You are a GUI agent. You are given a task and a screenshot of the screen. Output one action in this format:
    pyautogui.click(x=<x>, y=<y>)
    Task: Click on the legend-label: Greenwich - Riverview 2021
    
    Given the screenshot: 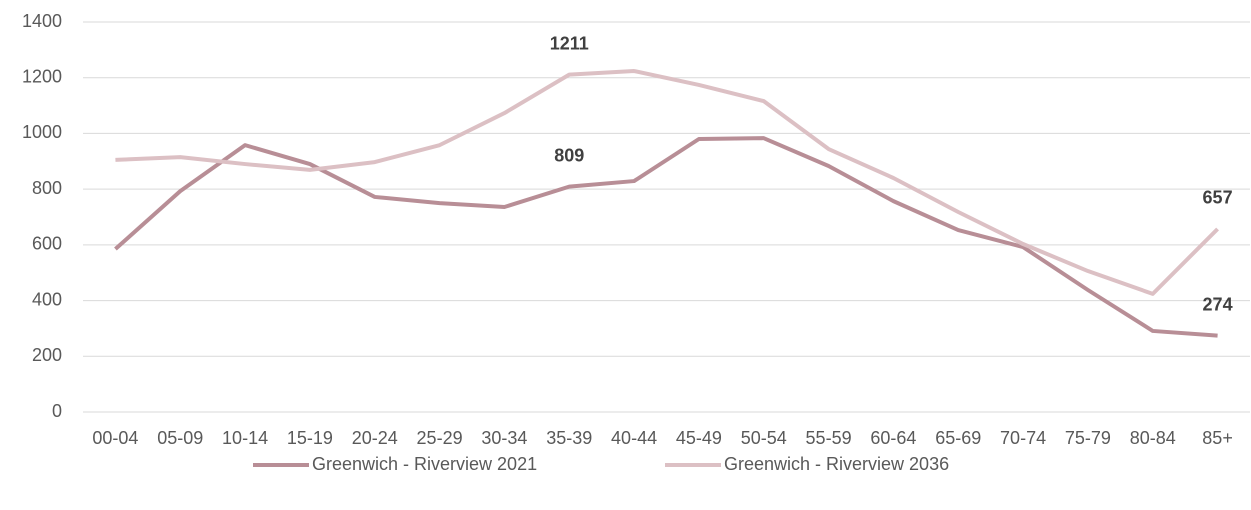 What is the action you would take?
    pyautogui.click(x=424, y=464)
    